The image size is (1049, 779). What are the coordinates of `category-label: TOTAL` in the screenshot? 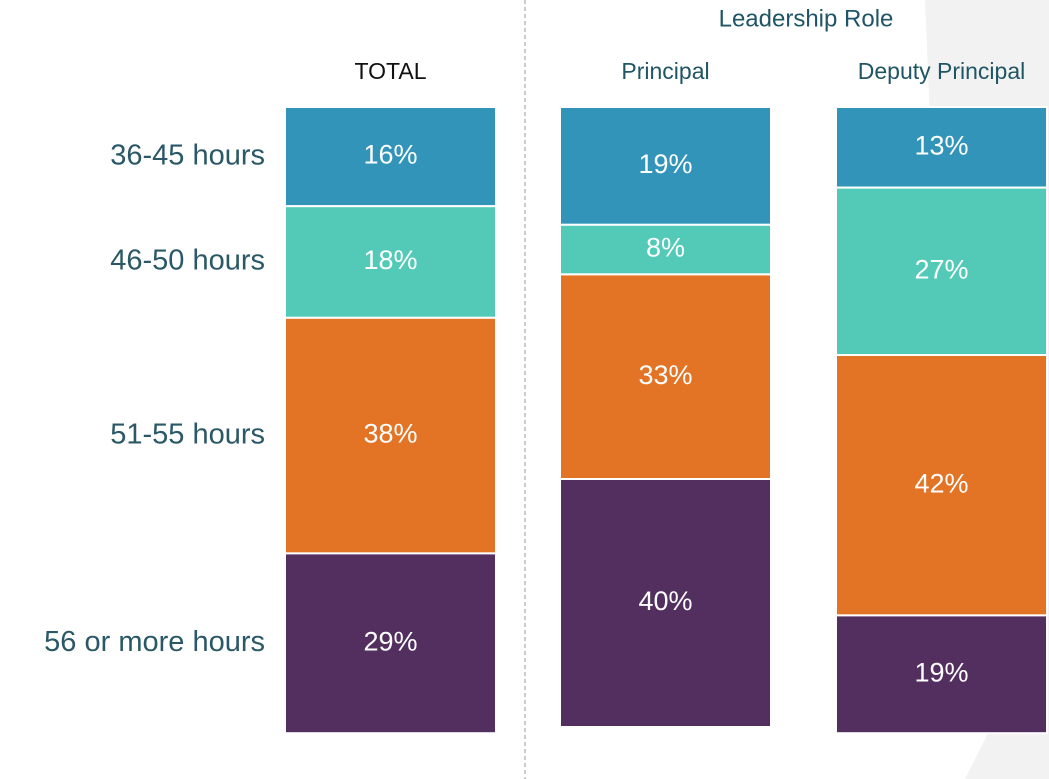 It's located at (391, 71).